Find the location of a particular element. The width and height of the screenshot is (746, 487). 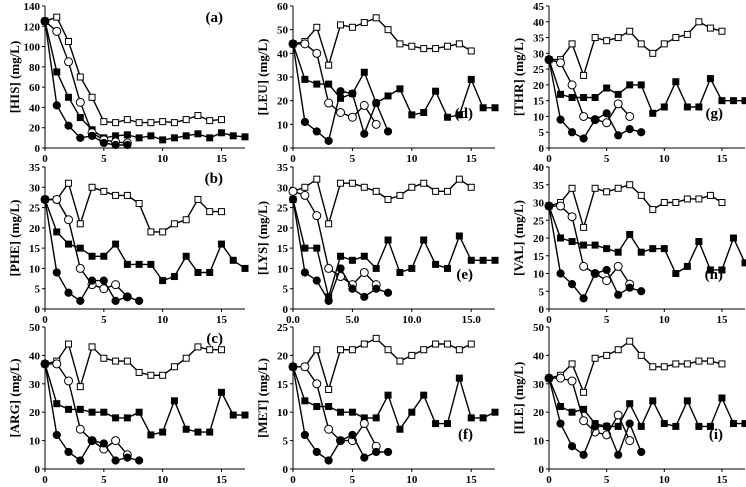

panel-letter: (g) is located at coordinates (715, 114).